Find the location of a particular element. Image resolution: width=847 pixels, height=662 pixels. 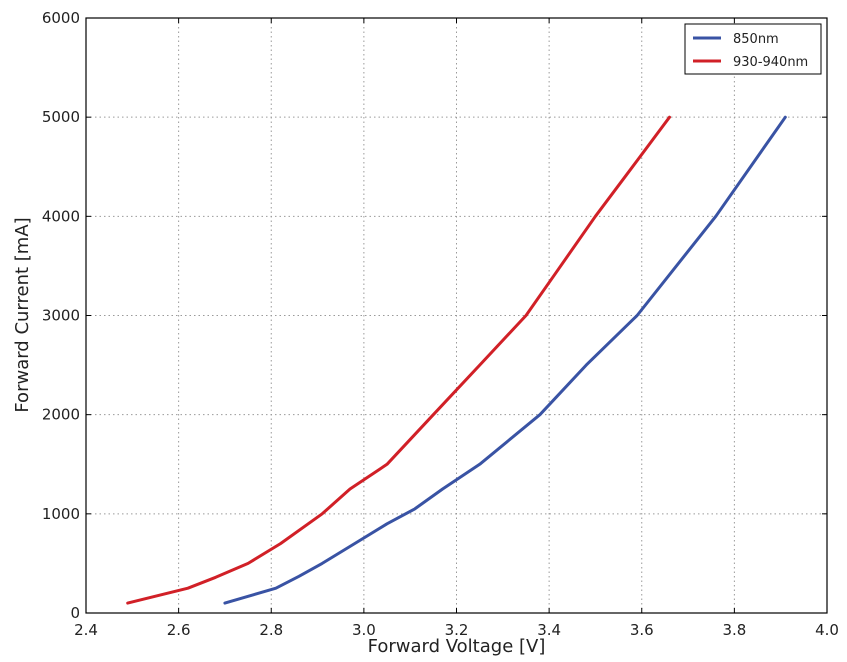

legend-box is located at coordinates (753, 49).